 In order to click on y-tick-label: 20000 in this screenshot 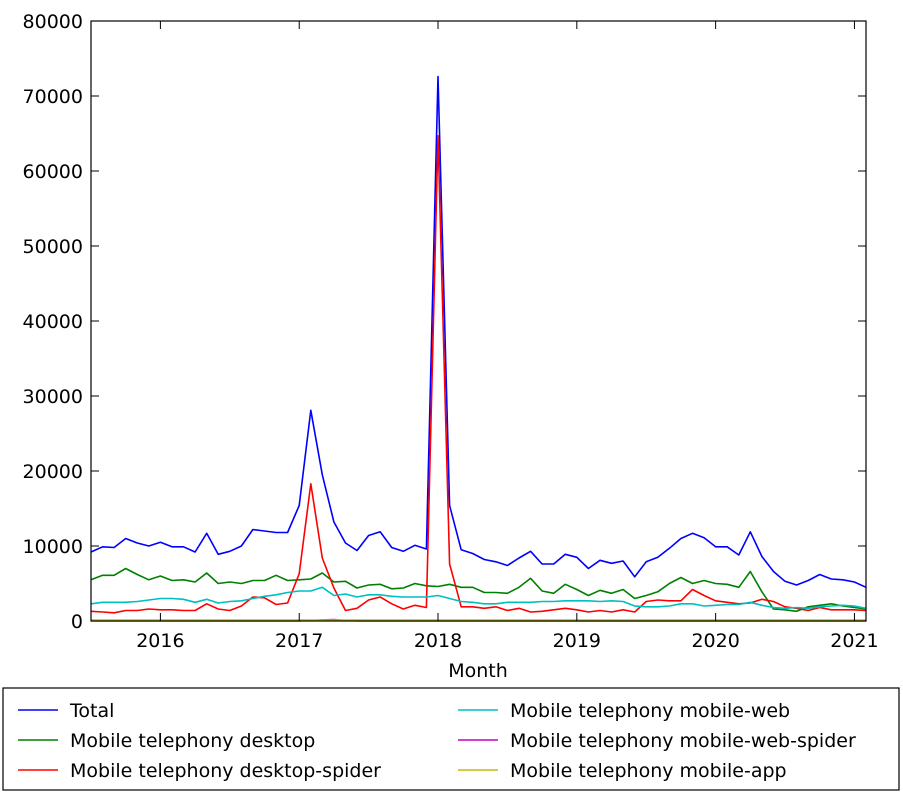, I will do `click(53, 472)`.